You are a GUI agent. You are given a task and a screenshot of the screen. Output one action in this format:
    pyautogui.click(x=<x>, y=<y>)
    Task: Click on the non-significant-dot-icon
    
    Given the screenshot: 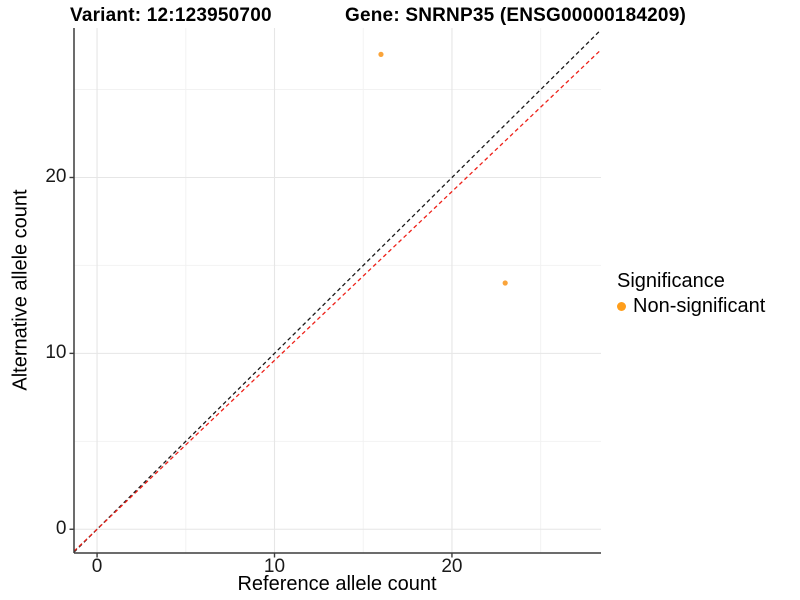 What is the action you would take?
    pyautogui.click(x=621, y=306)
    